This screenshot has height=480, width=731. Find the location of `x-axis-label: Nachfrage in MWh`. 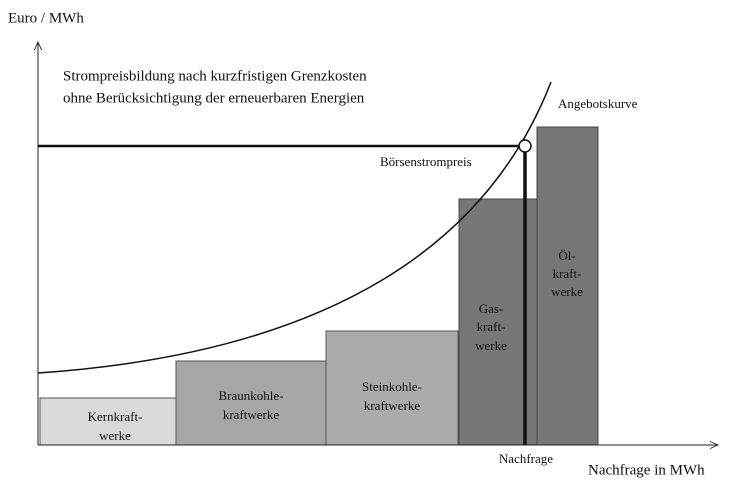

x-axis-label: Nachfrage in MWh is located at coordinates (646, 470).